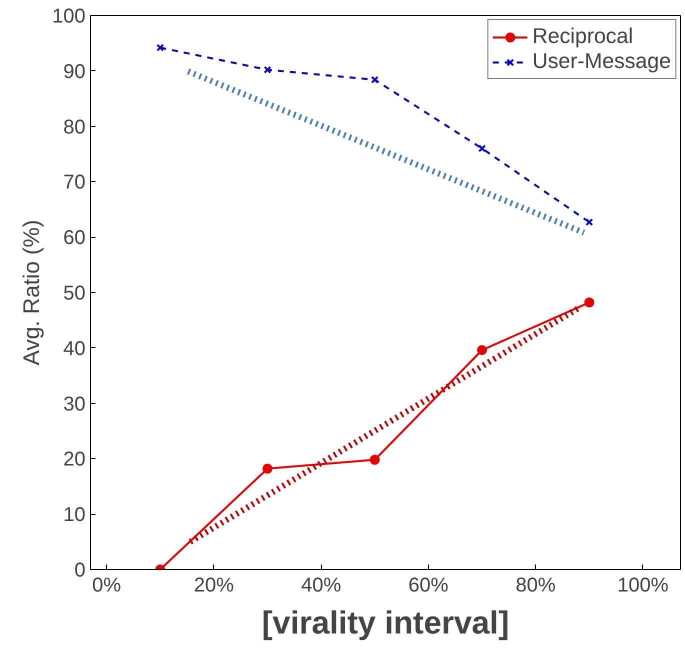 The image size is (685, 649). What do you see at coordinates (386, 622) in the screenshot?
I see `x-axis-title: [virality interval]` at bounding box center [386, 622].